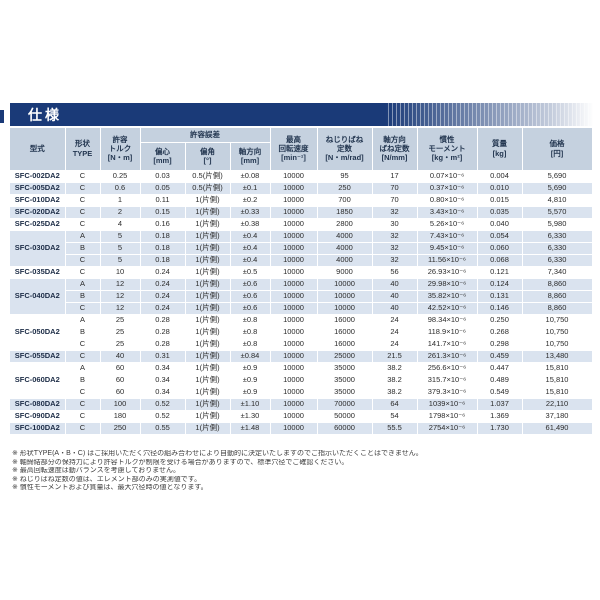  Describe the element at coordinates (107, 479) in the screenshot. I see `note-line: ※ ねじりばね定数の値は、エレメント部のみの実測値です。` at that location.